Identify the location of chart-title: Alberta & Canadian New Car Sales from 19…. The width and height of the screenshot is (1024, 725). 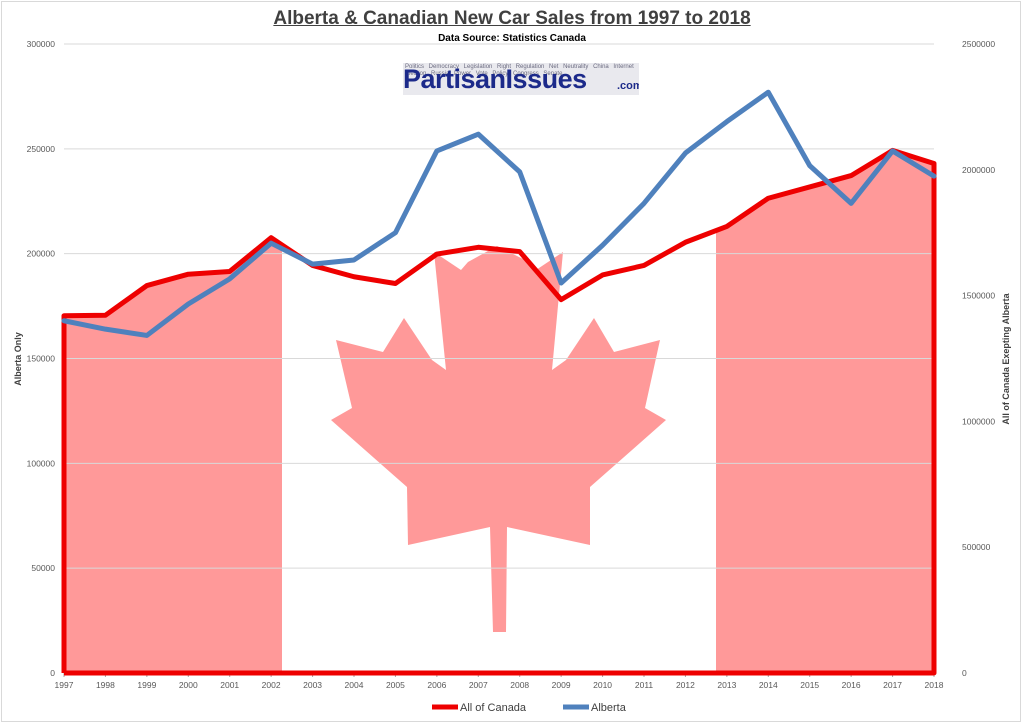
(512, 18).